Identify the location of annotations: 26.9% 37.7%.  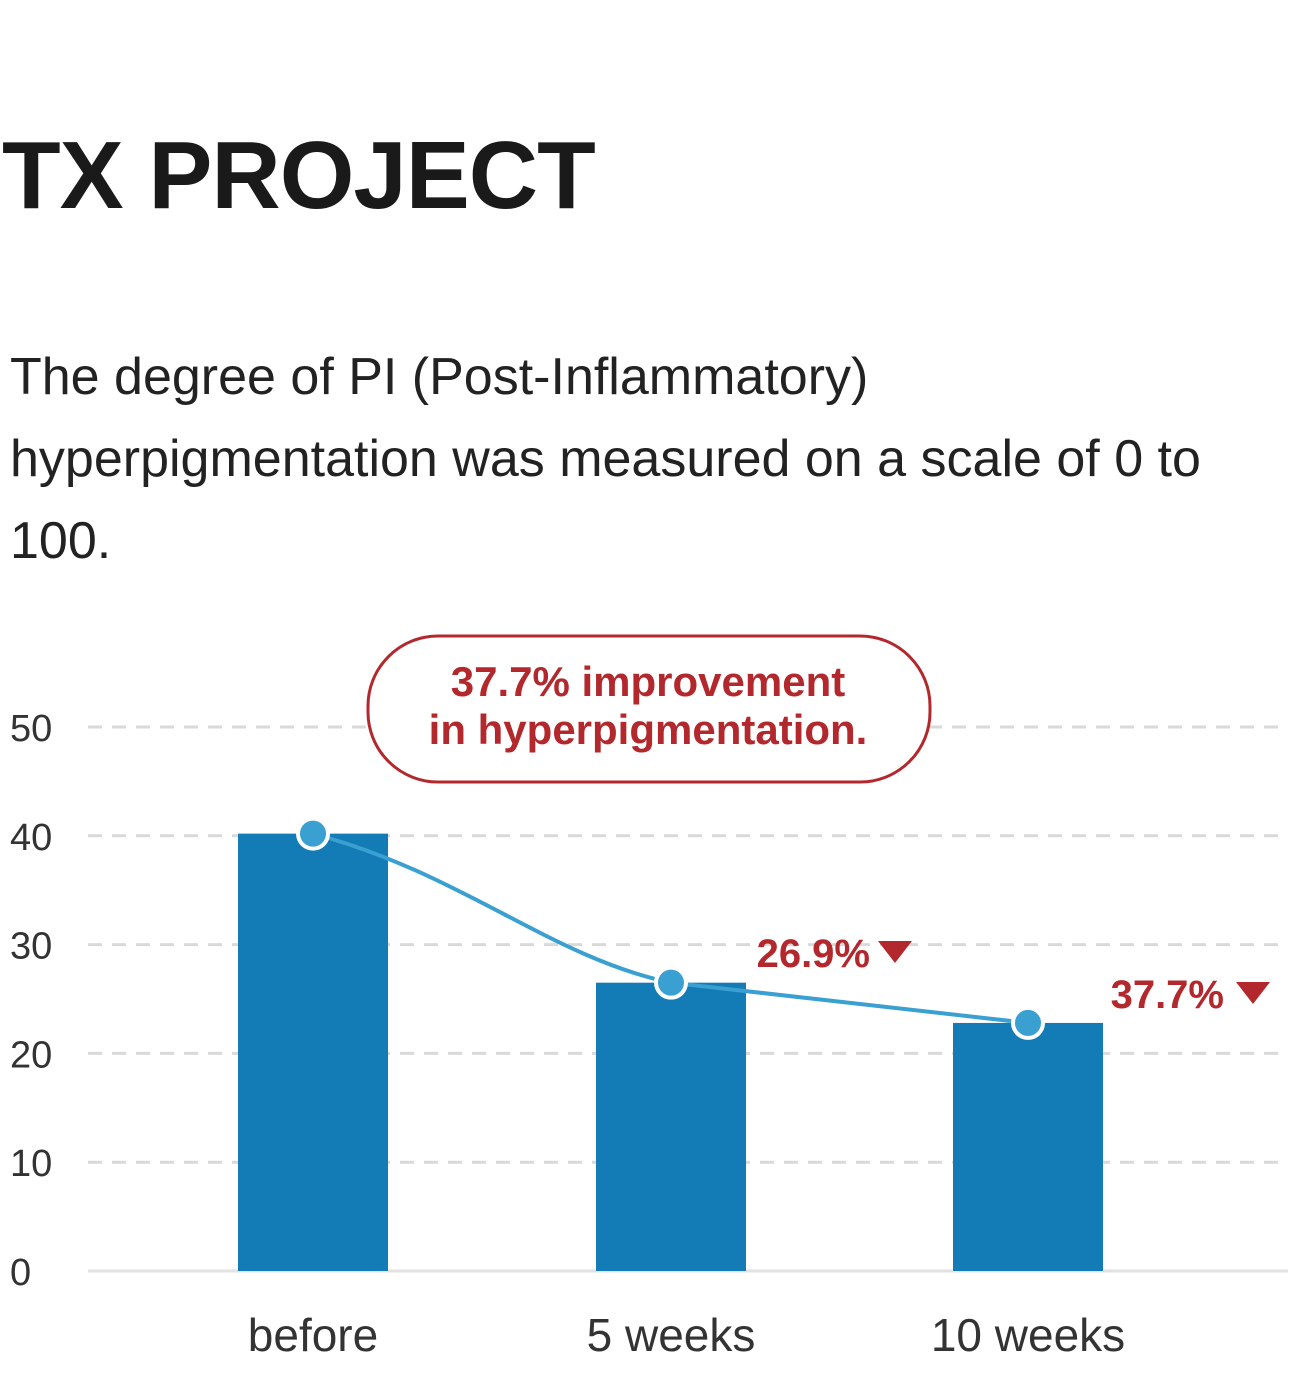
(1013, 974).